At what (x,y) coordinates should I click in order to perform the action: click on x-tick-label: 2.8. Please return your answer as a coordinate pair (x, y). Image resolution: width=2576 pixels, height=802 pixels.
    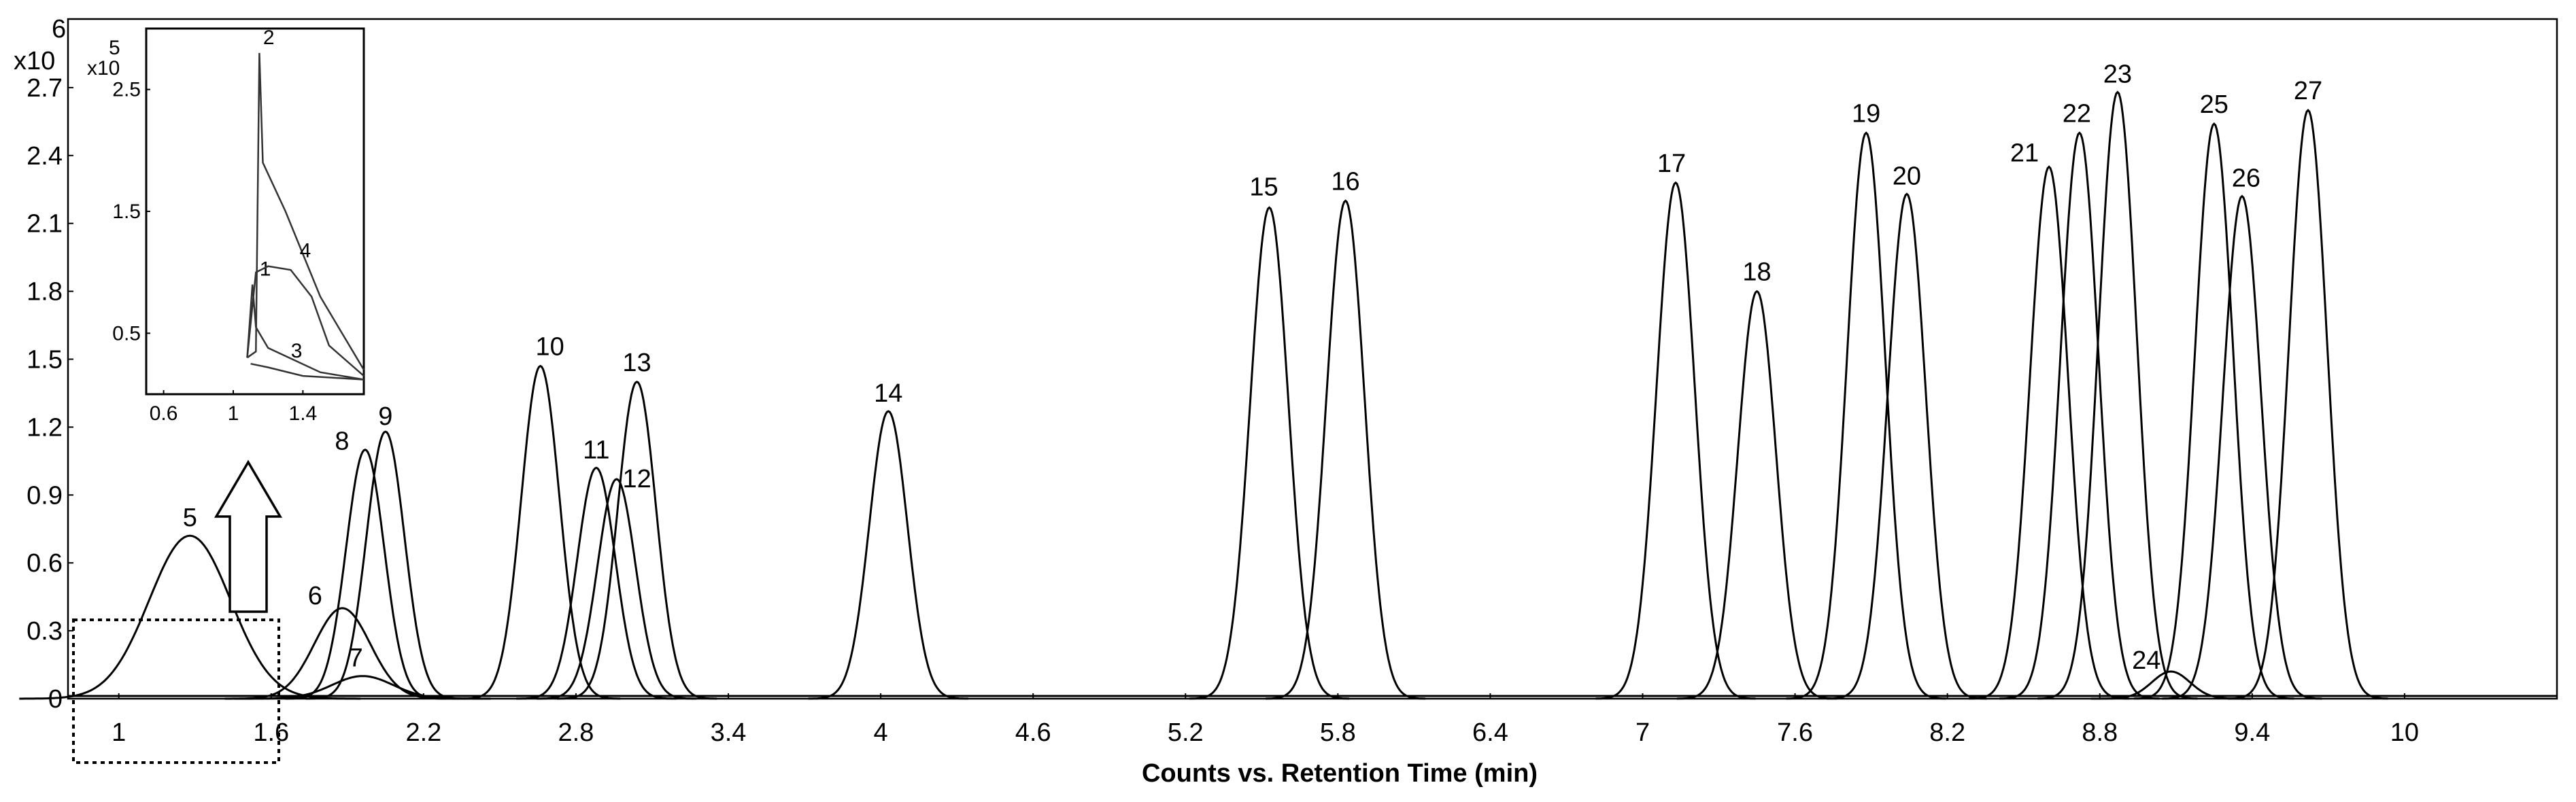
    Looking at the image, I should click on (576, 732).